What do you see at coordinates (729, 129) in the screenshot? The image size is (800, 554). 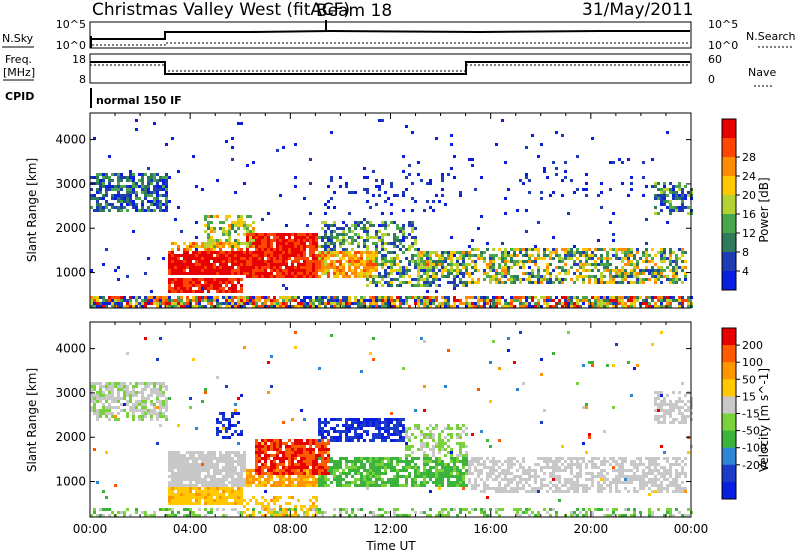 I see `colorbar-swatch` at bounding box center [729, 129].